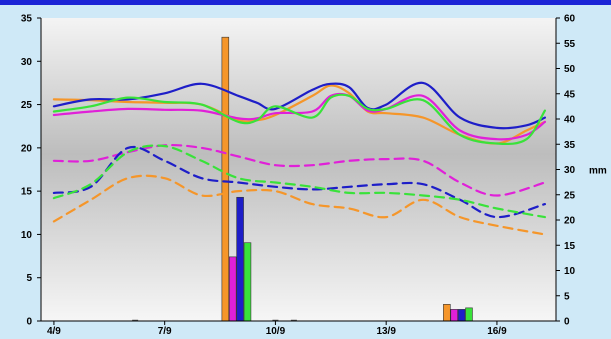 The image size is (611, 339). Describe the element at coordinates (276, 331) in the screenshot. I see `x-tick-label-2: 10/9` at that location.